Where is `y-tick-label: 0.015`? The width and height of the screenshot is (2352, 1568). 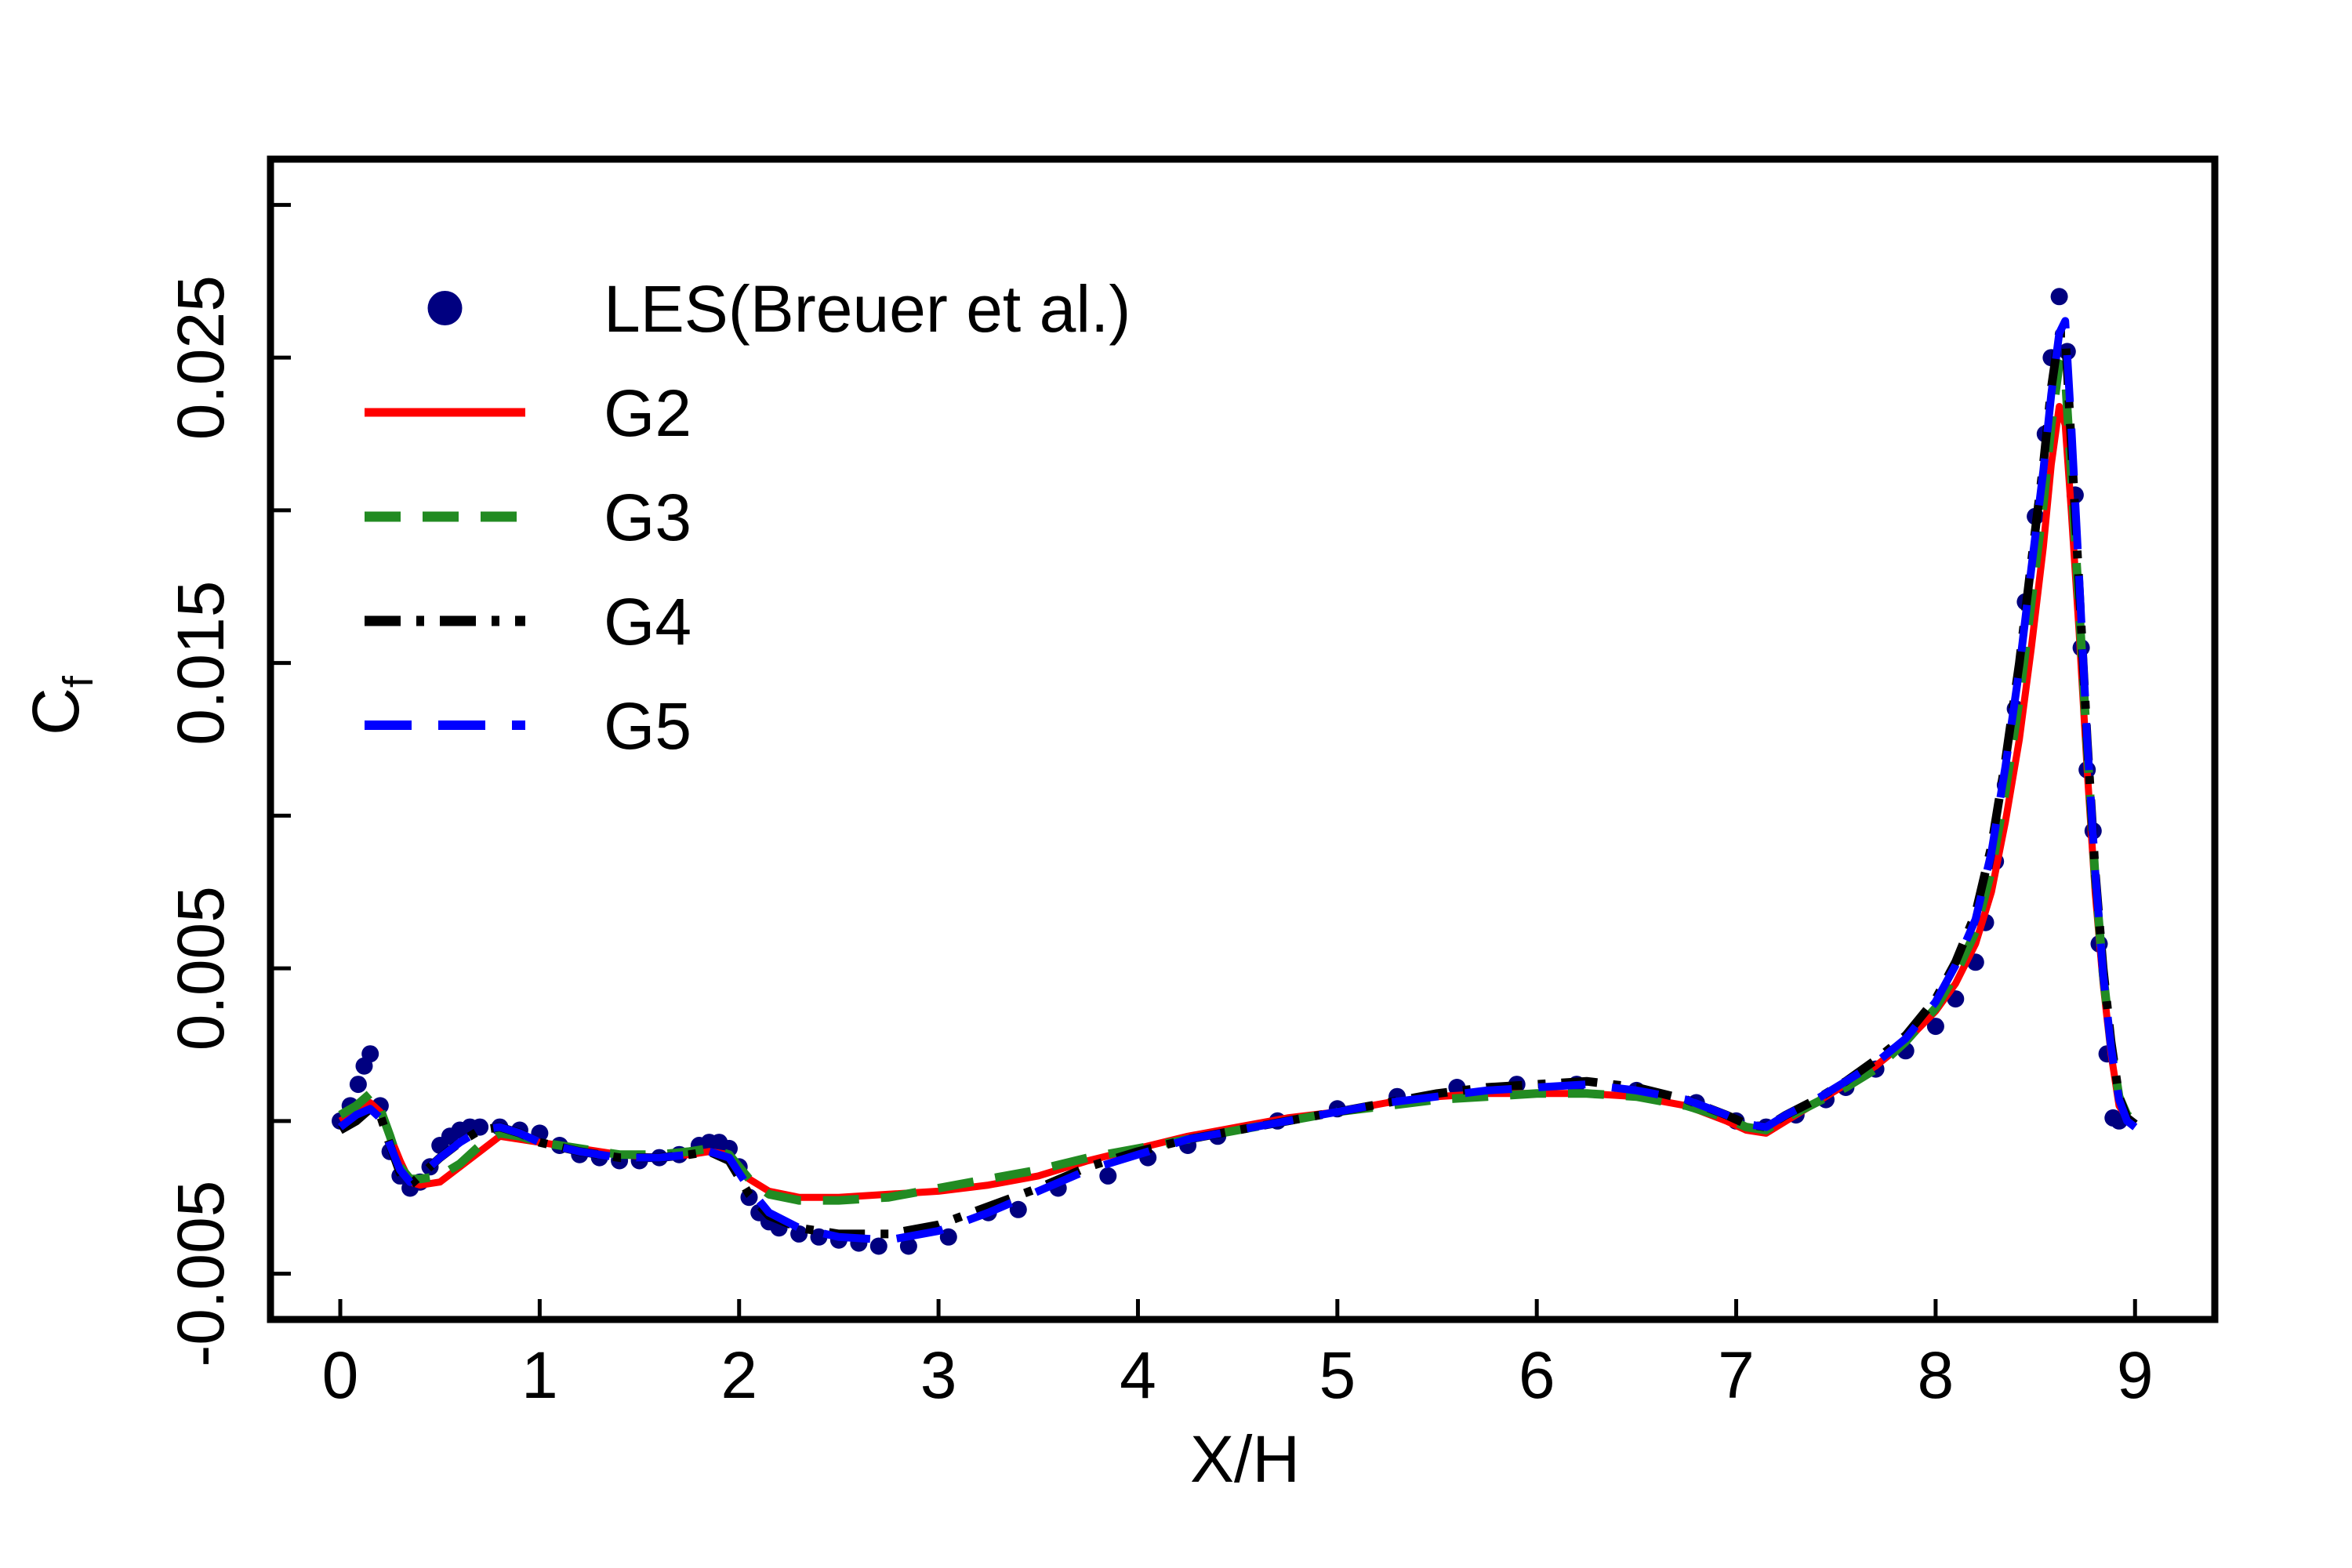
y-tick-label: 0.015 is located at coordinates (201, 663).